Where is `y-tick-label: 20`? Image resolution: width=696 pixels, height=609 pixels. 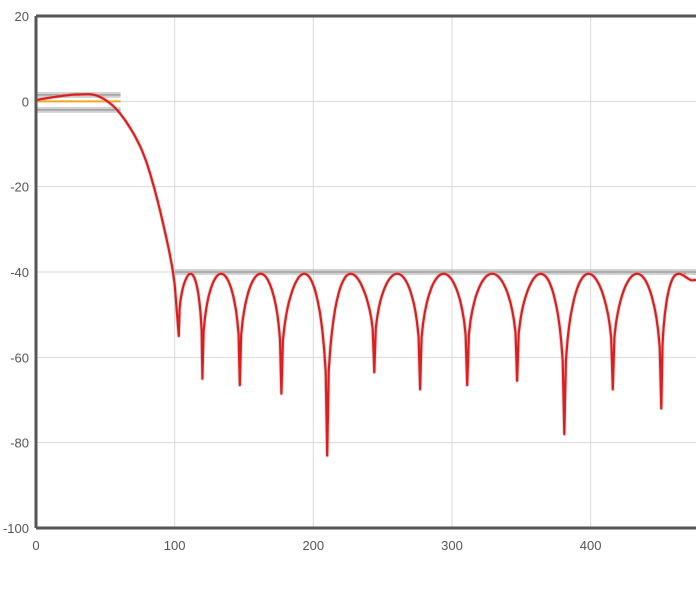
y-tick-label: 20 is located at coordinates (22, 16).